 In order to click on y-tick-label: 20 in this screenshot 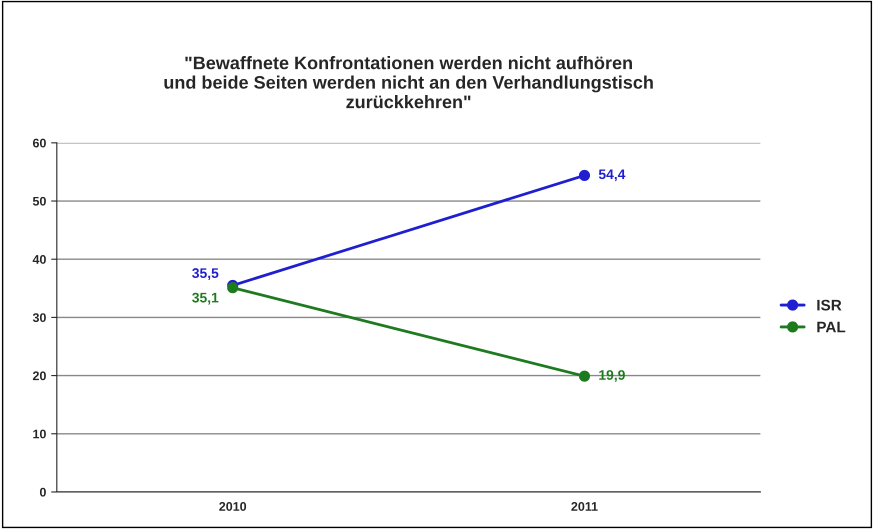, I will do `click(39, 375)`.